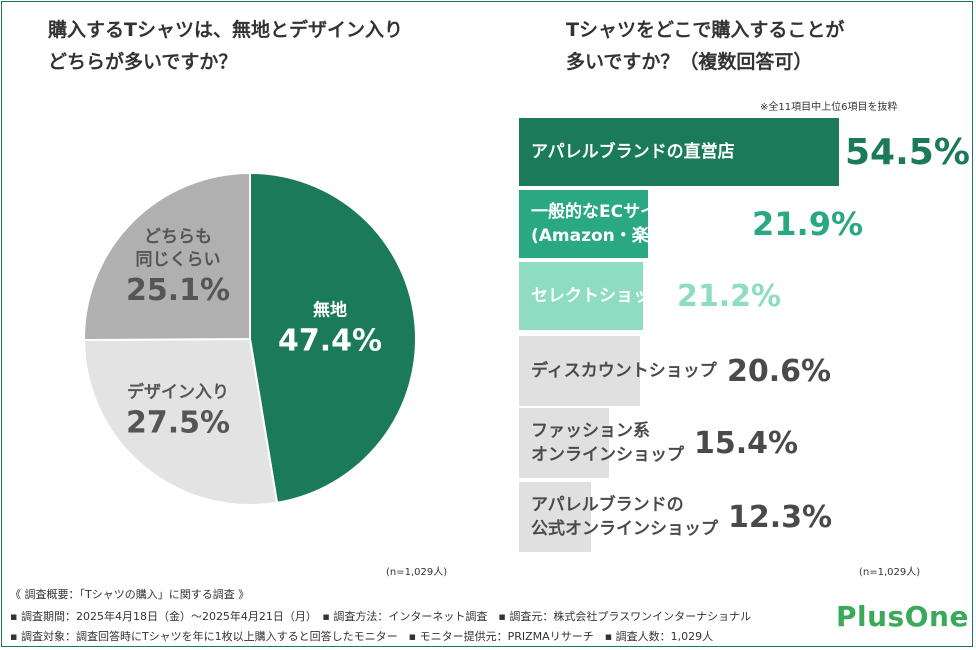 This screenshot has width=976, height=650. I want to click on bar-category-label: ファッション系 オンラインショップ, so click(607, 443).